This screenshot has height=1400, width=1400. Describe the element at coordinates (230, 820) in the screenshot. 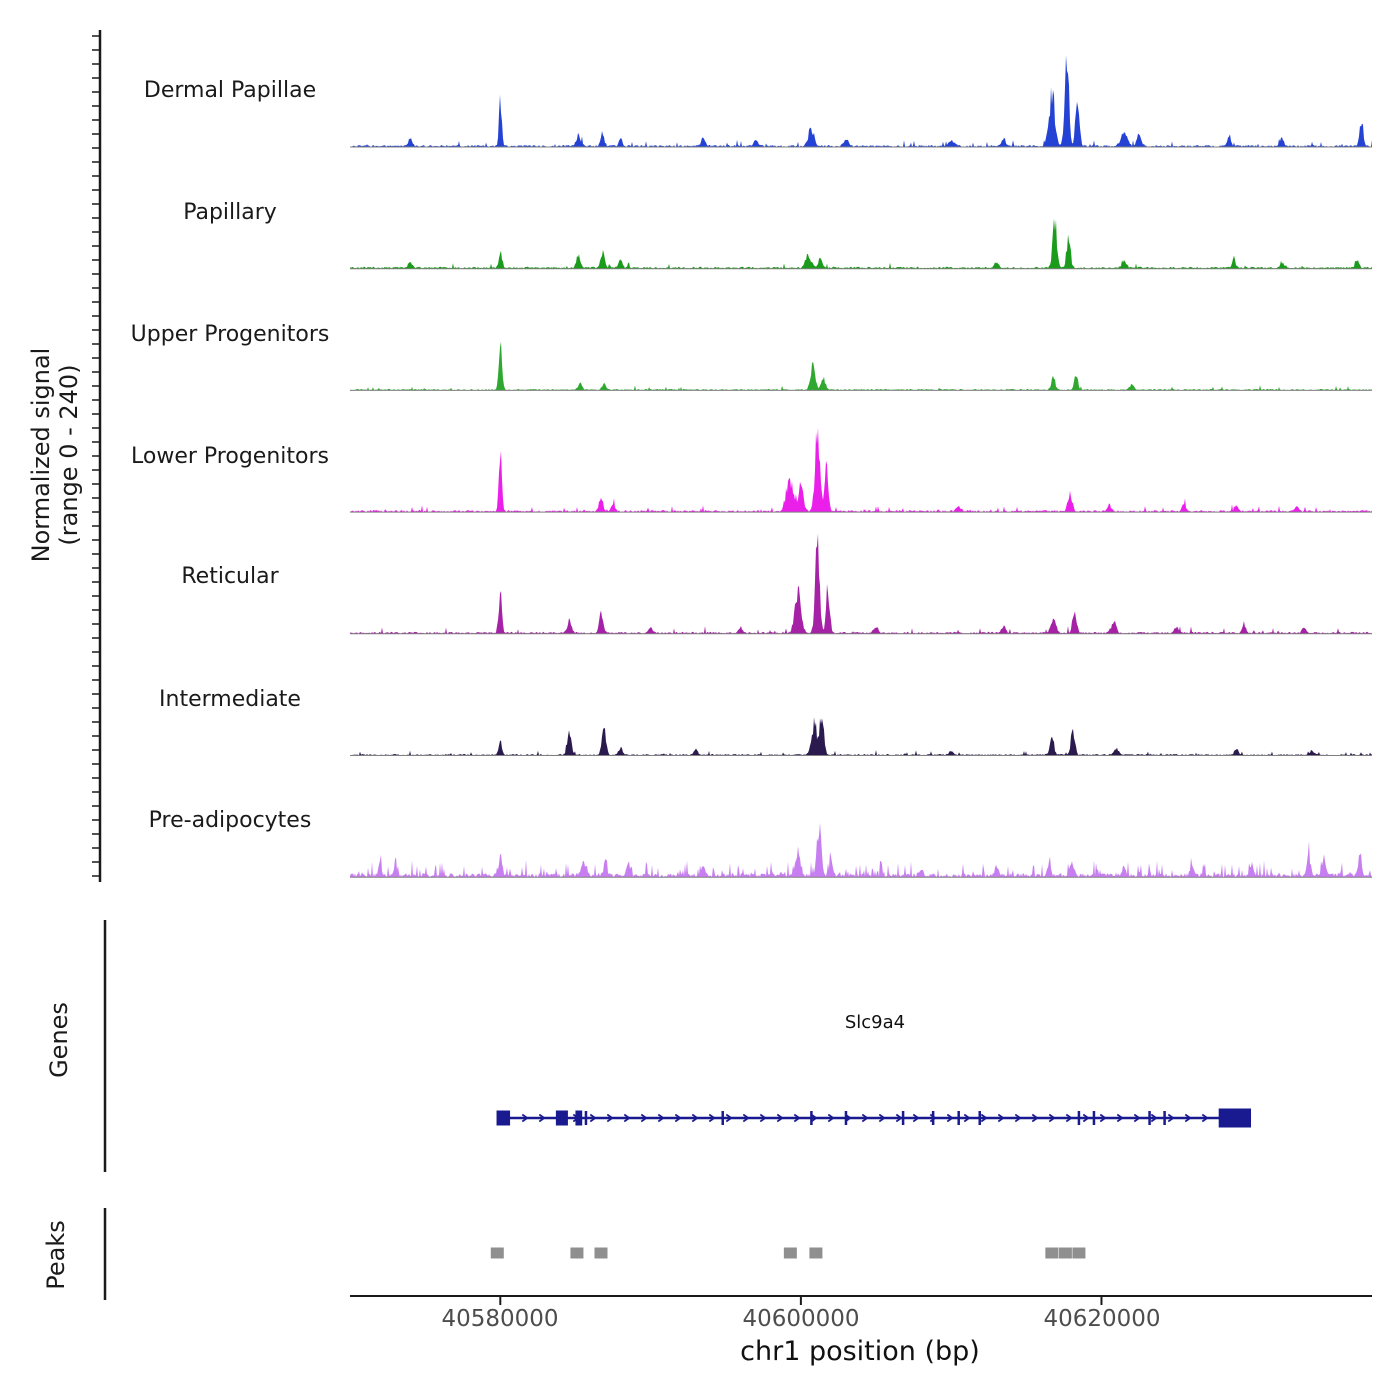

I see `track-label-pre-adipocytes: Pre-adipocytes` at that location.